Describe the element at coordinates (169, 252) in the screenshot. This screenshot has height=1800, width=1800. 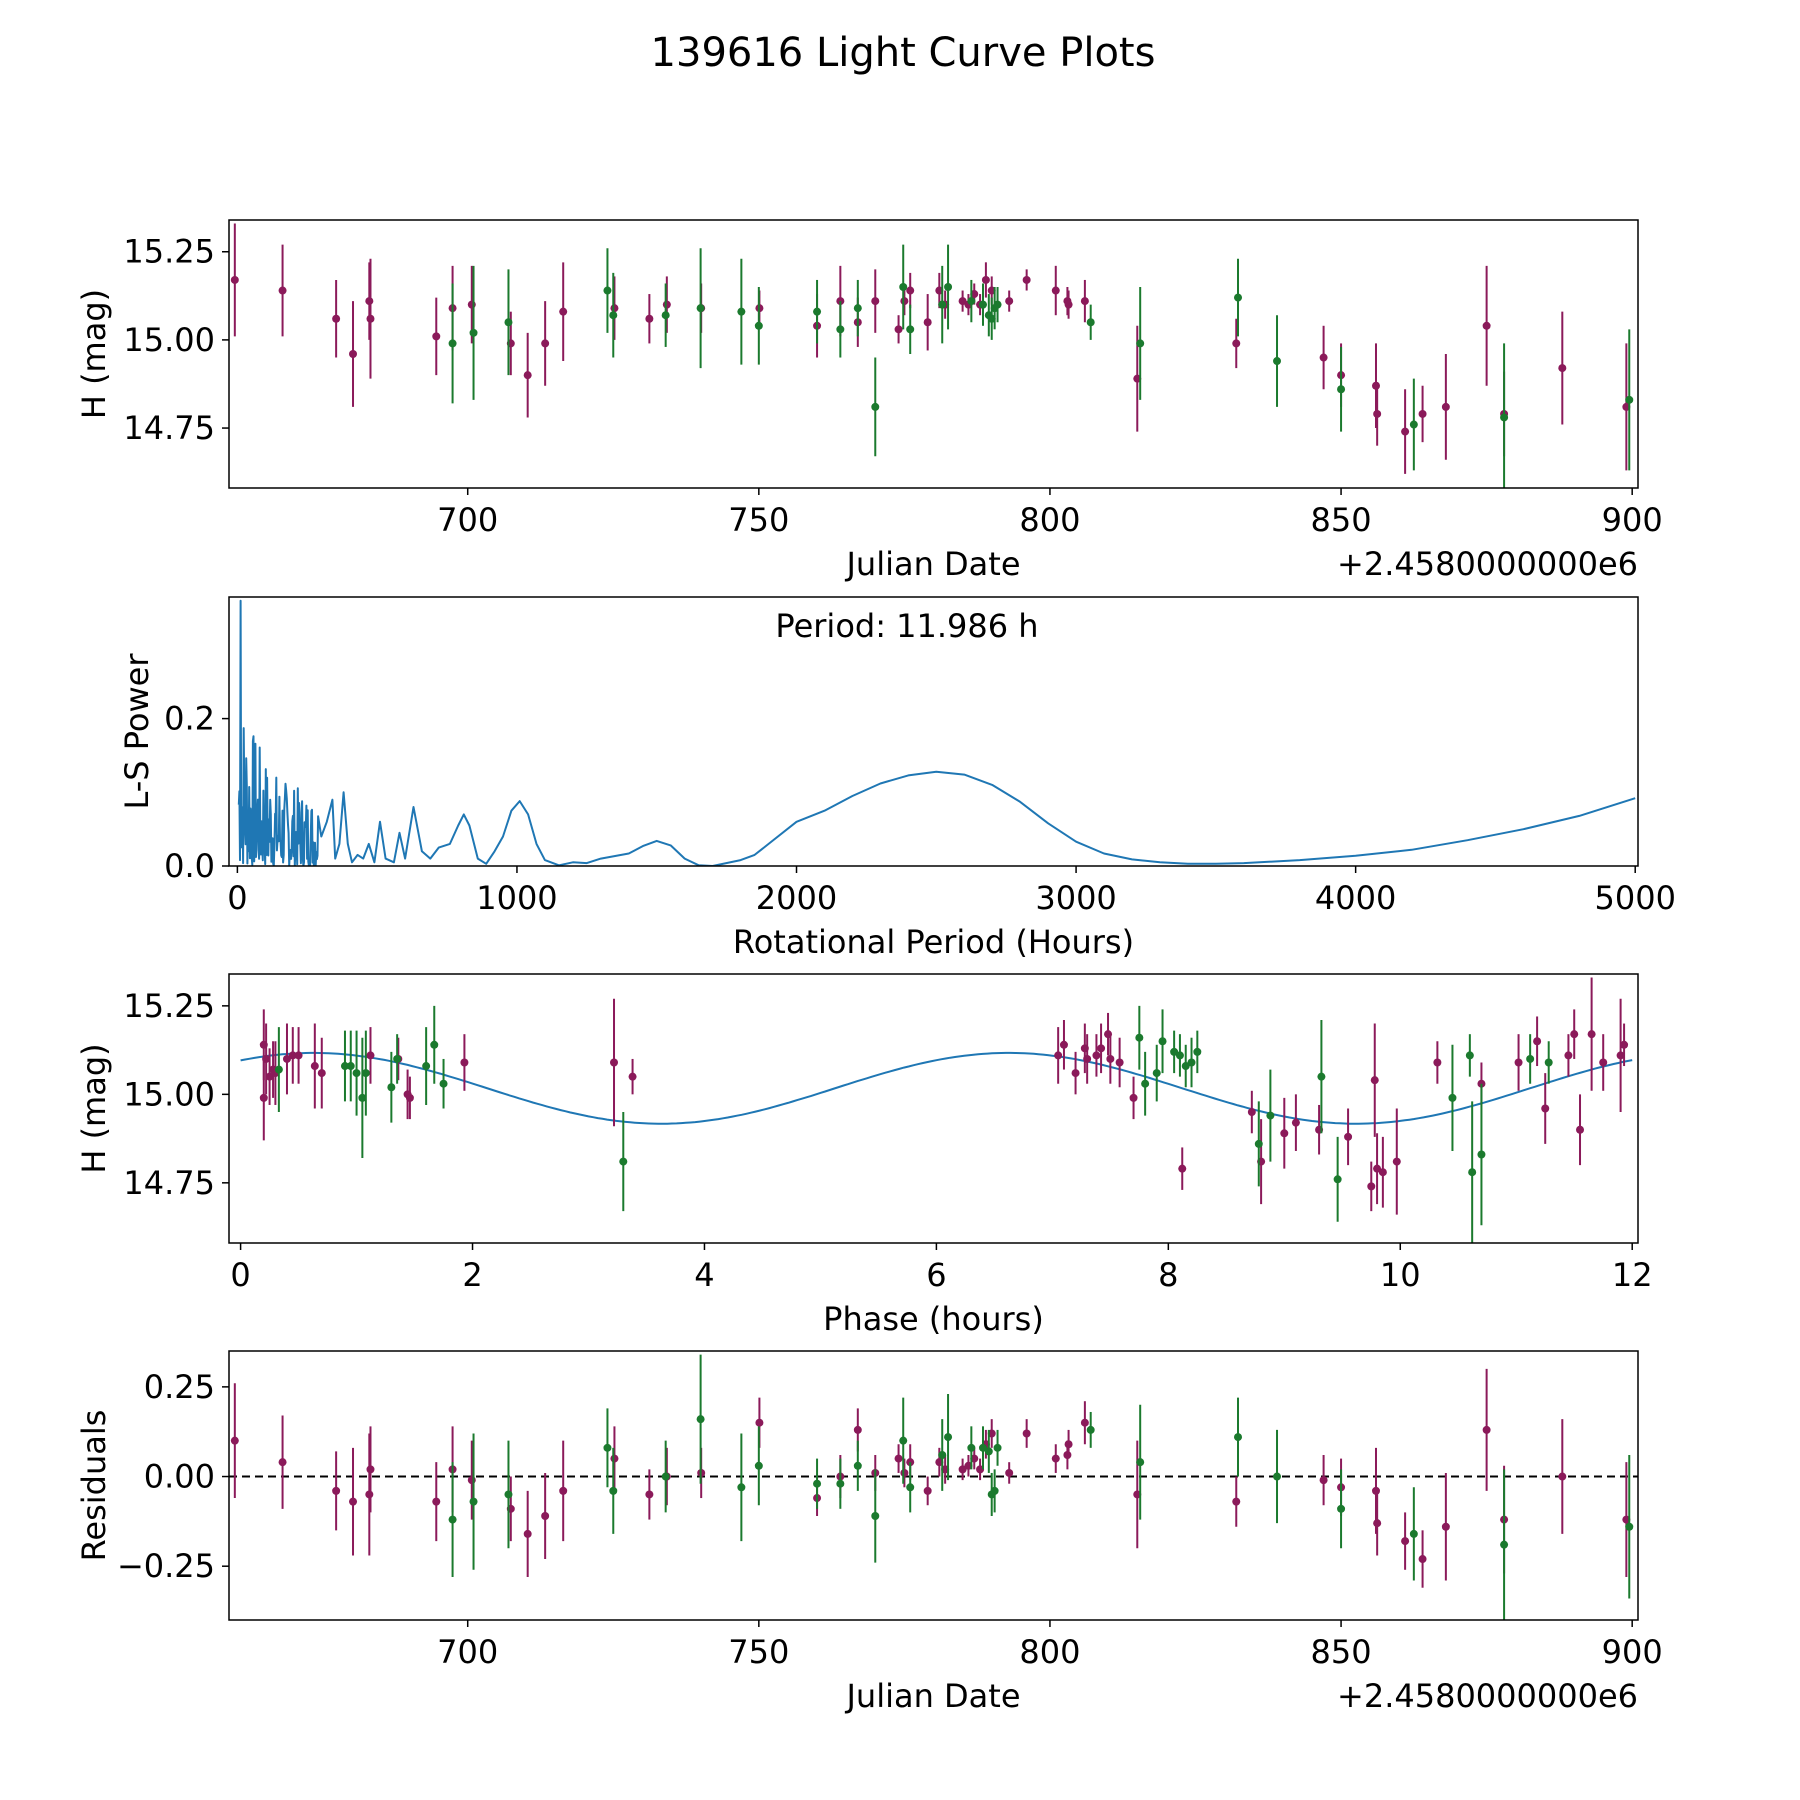
I see `y-tick-label: 15.25` at that location.